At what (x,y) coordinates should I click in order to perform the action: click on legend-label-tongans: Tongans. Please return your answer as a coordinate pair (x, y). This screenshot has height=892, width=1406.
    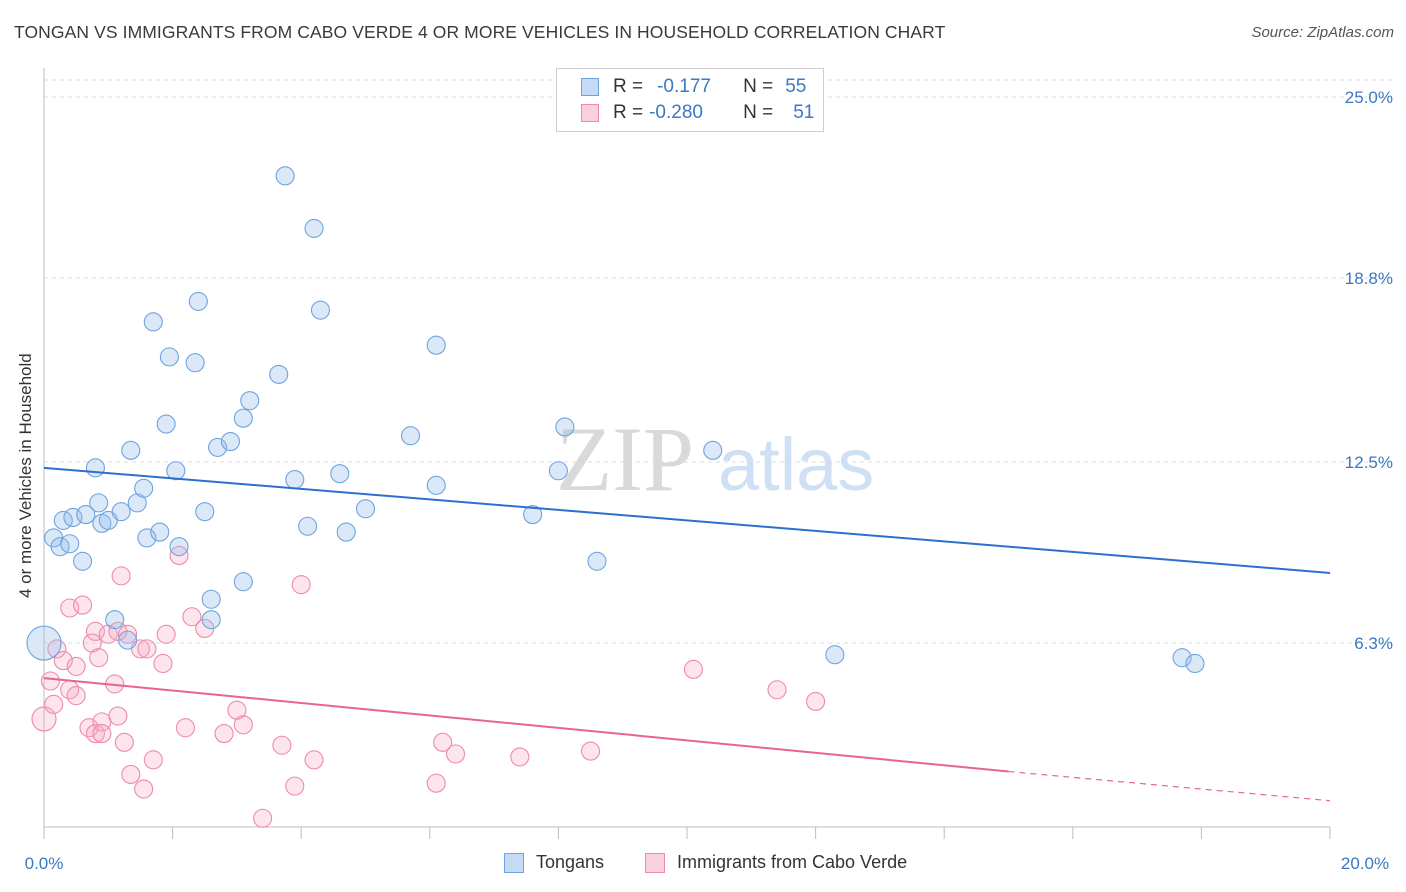
    Looking at the image, I should click on (570, 862).